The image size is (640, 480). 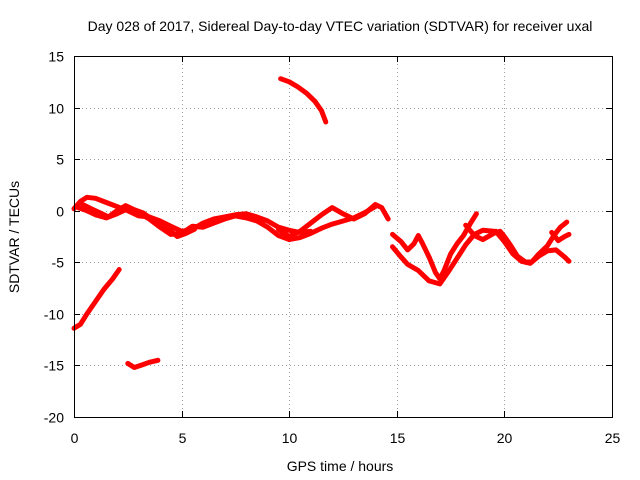 What do you see at coordinates (60, 160) in the screenshot?
I see `y-tick-label: 5` at bounding box center [60, 160].